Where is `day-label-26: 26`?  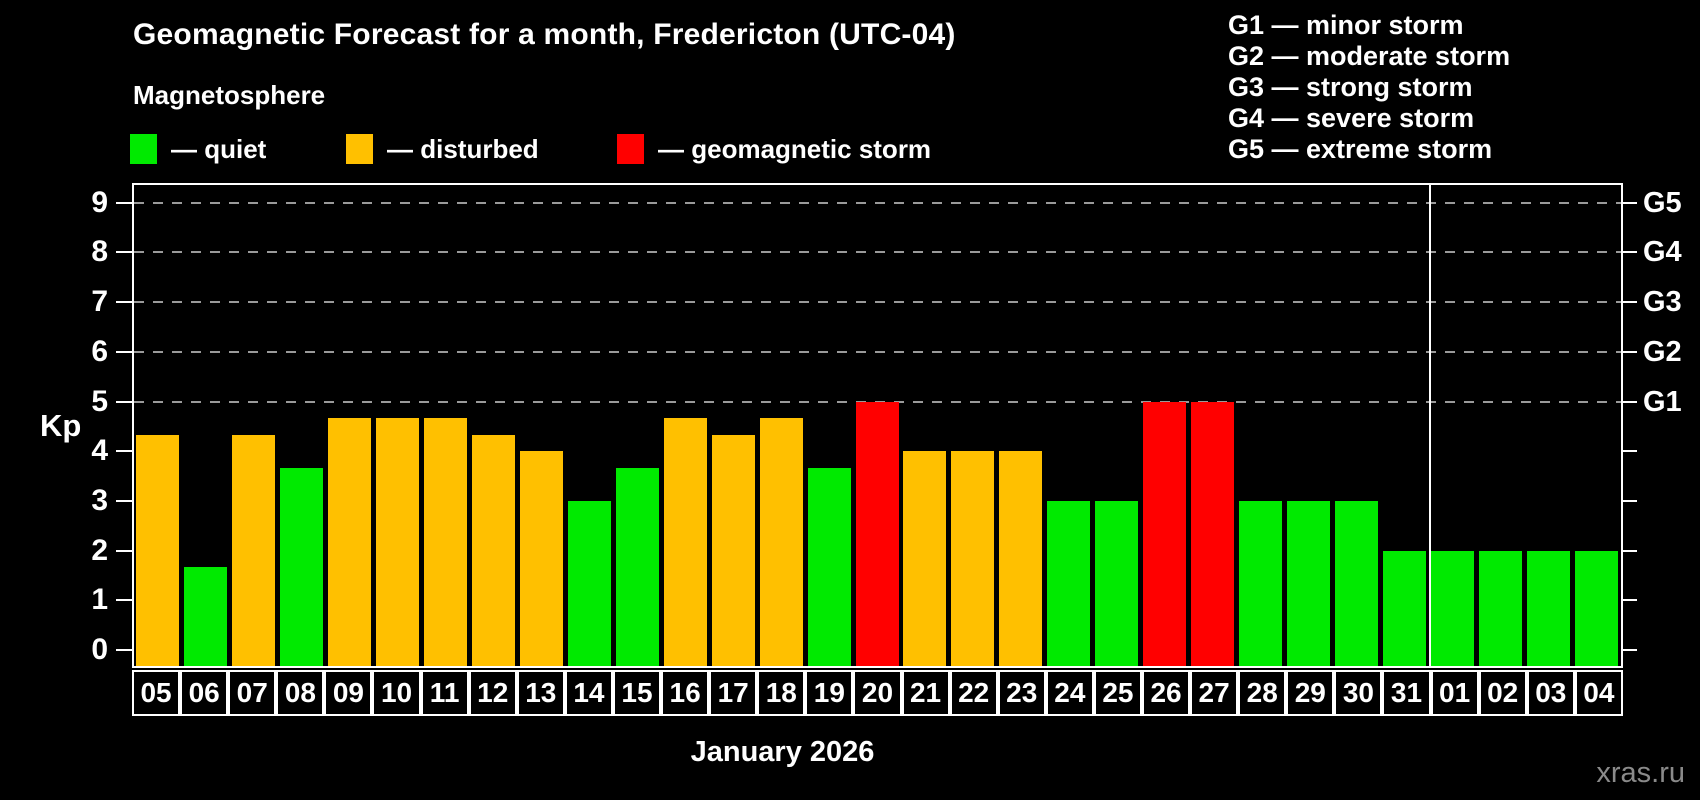 day-label-26: 26 is located at coordinates (1166, 693).